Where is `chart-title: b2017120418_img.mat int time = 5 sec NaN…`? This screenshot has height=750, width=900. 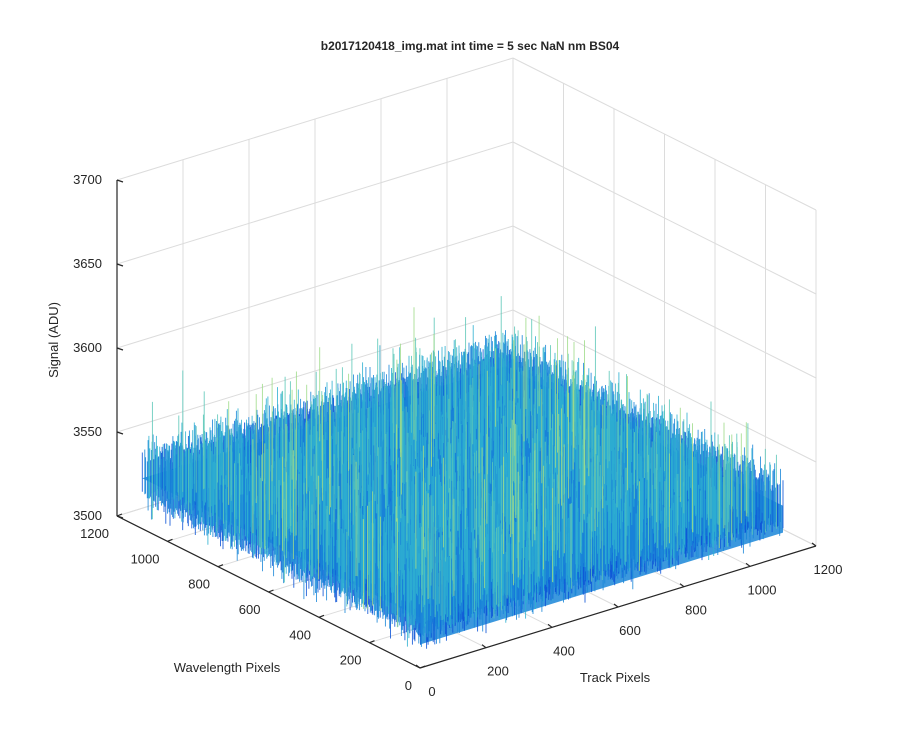
chart-title: b2017120418_img.mat int time = 5 sec NaN… is located at coordinates (470, 46).